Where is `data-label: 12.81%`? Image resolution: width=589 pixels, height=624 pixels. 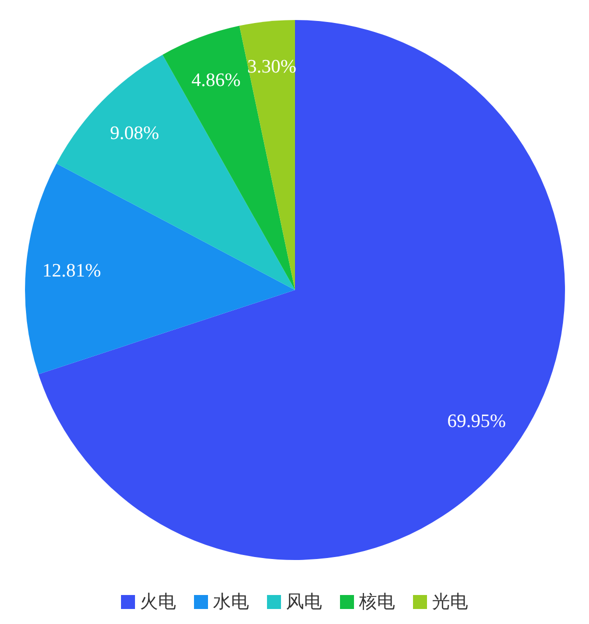
data-label: 12.81% is located at coordinates (72, 271).